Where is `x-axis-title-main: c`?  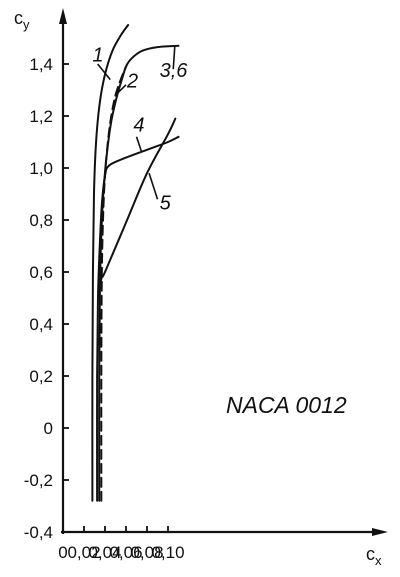 x-axis-title-main: c is located at coordinates (370, 554).